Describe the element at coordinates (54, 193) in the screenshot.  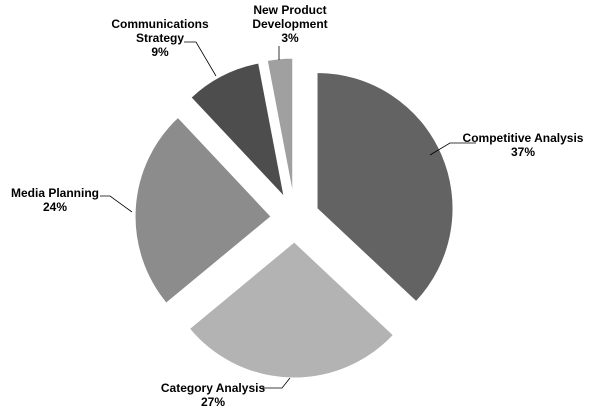
I see `category-label: Media Planning` at that location.